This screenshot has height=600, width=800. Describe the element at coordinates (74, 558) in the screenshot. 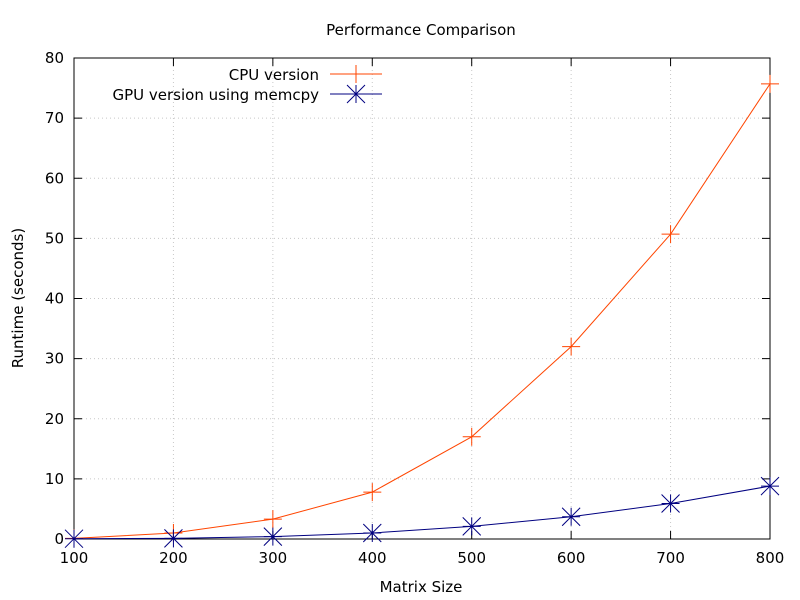

I see `x-tick-label: 100` at that location.